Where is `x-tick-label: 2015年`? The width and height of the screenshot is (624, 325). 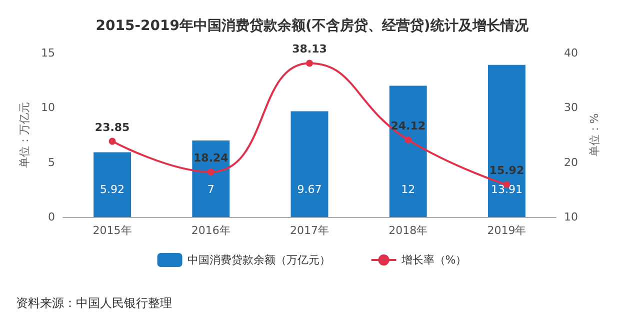
x-tick-label: 2015年 is located at coordinates (112, 230).